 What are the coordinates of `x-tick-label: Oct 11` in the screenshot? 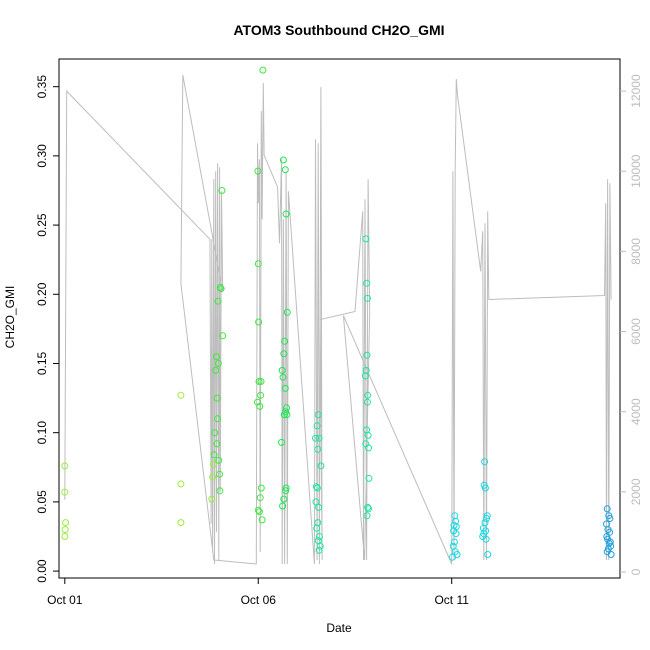 It's located at (451, 600).